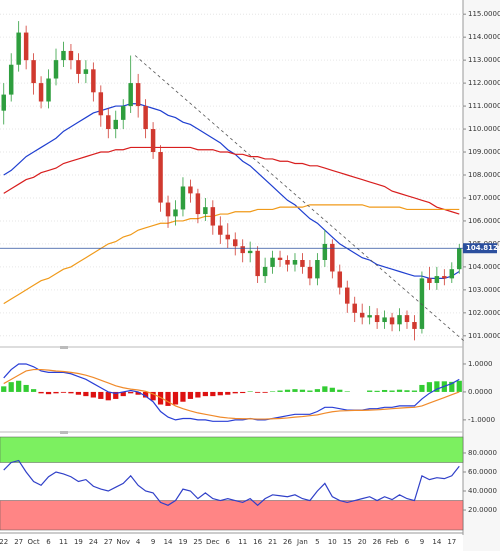 This screenshot has width=500, height=551. What do you see at coordinates (484, 83) in the screenshot?
I see `y-tick-label: 112.0000` at bounding box center [484, 83].